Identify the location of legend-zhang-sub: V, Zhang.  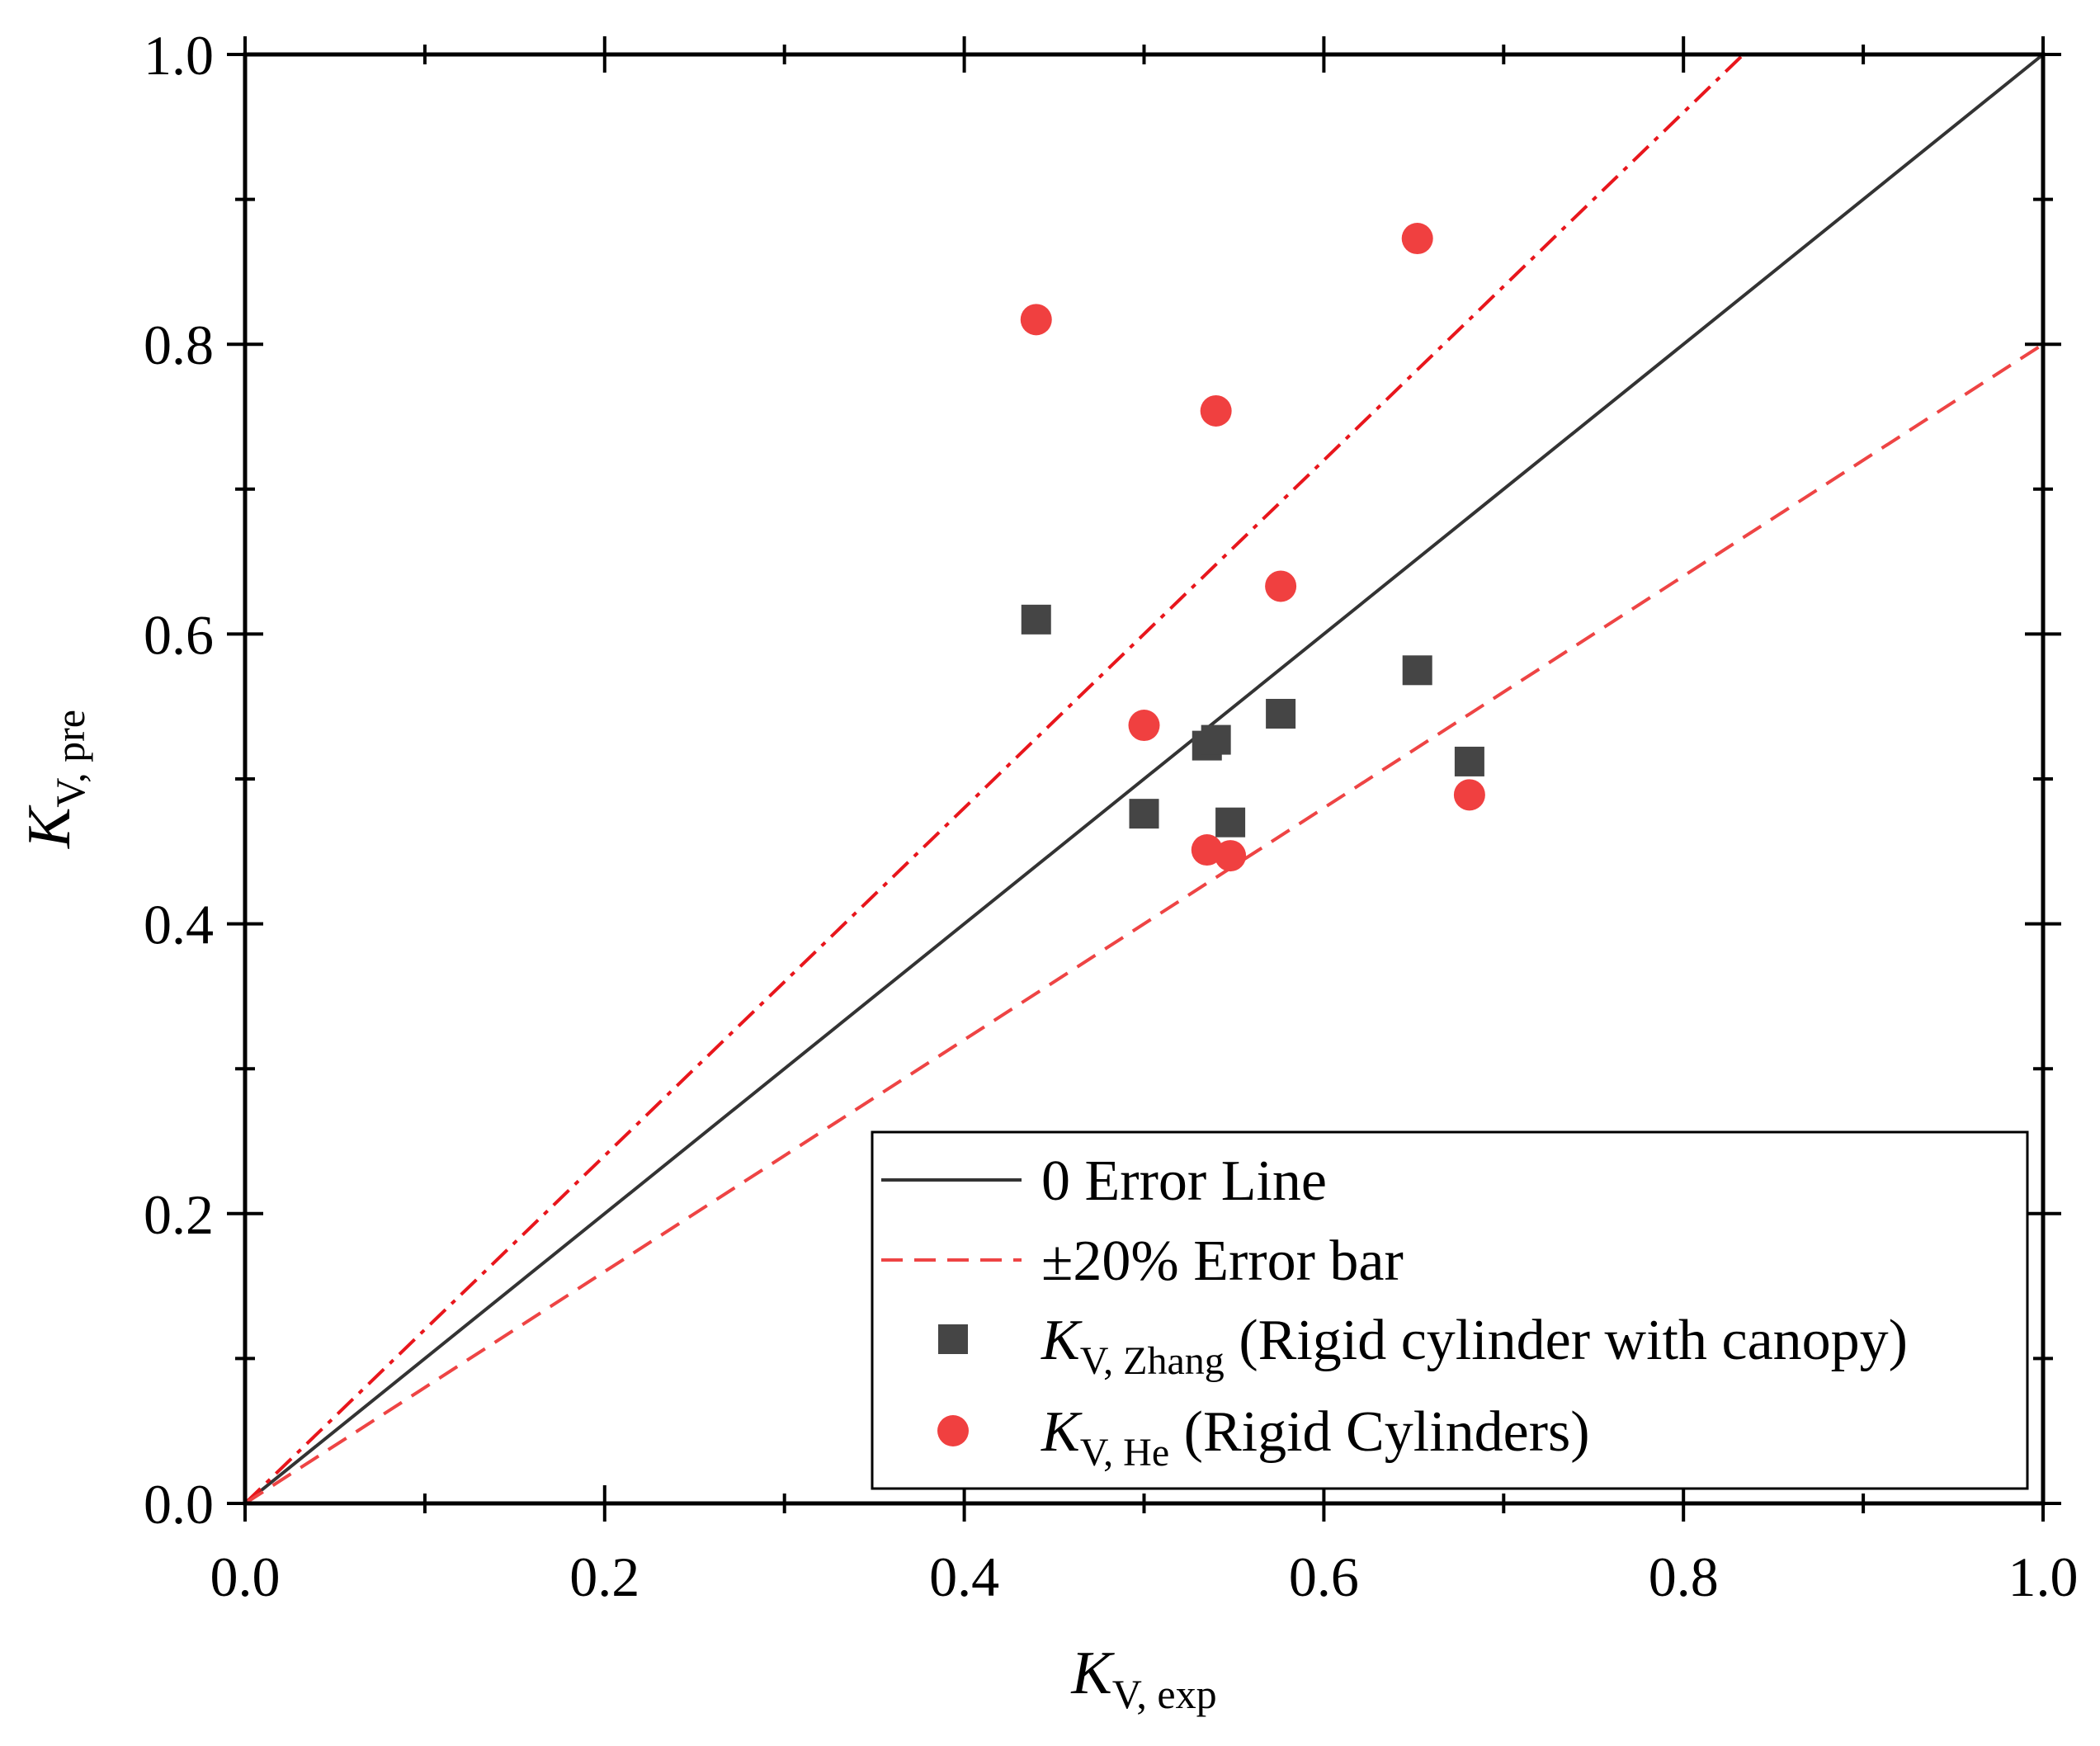
(1152, 1361).